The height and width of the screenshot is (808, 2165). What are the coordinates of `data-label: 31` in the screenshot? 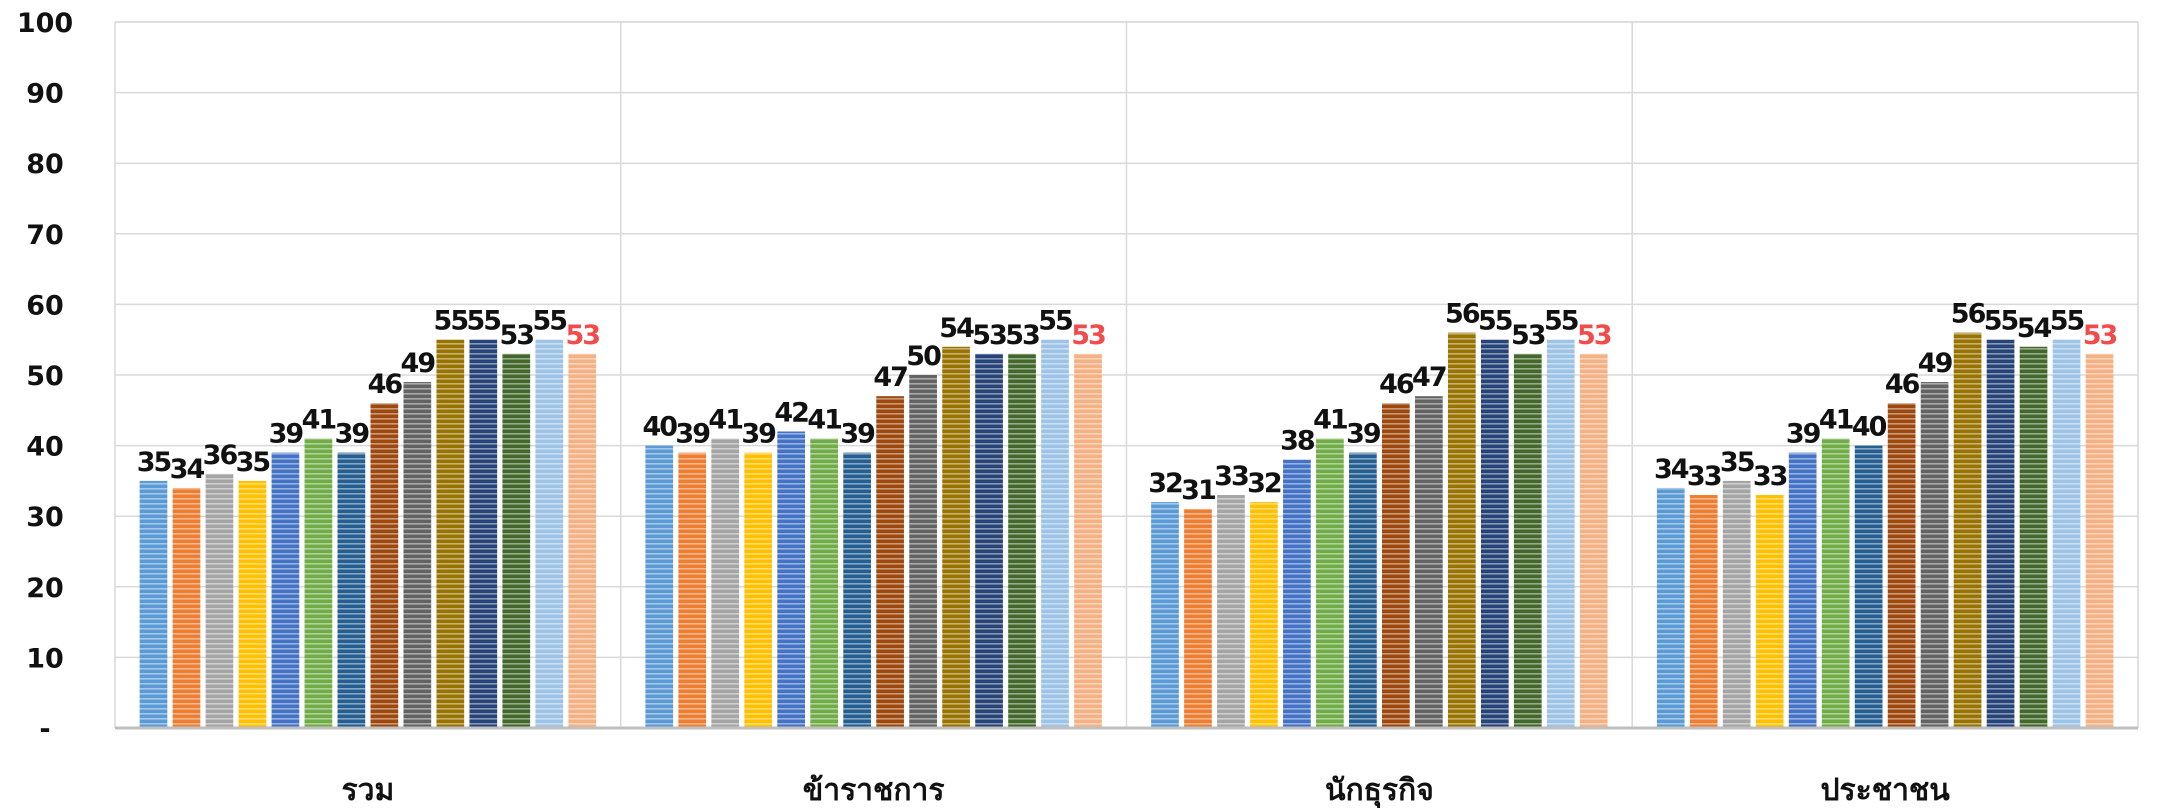 It's located at (1198, 490).